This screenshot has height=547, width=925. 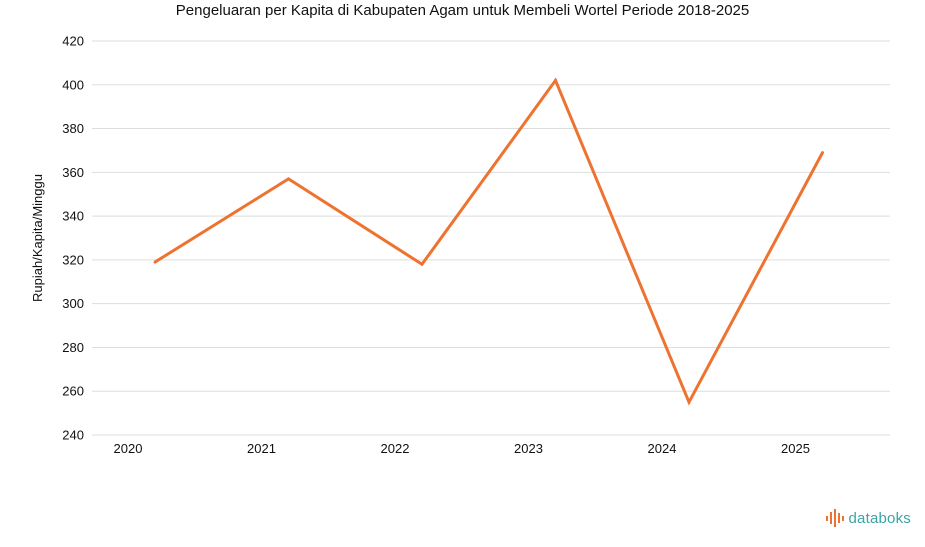 I want to click on y-tick-label: 380, so click(x=73, y=128).